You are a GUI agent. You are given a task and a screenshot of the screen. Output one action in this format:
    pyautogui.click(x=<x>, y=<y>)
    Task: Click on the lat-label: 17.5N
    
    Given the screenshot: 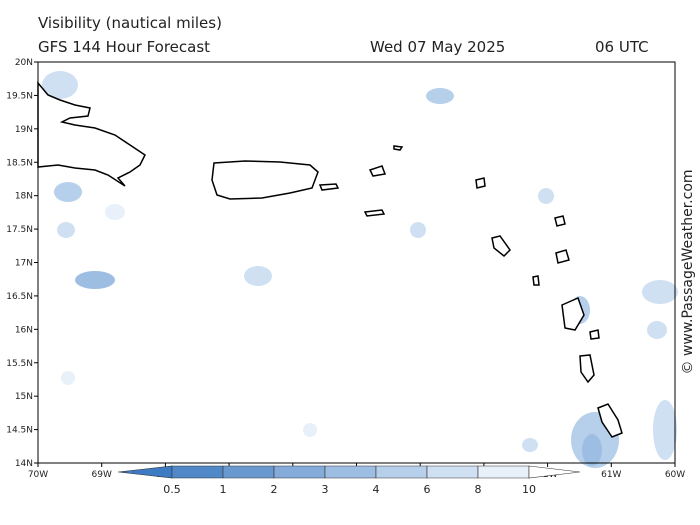 What is the action you would take?
    pyautogui.click(x=19, y=230)
    